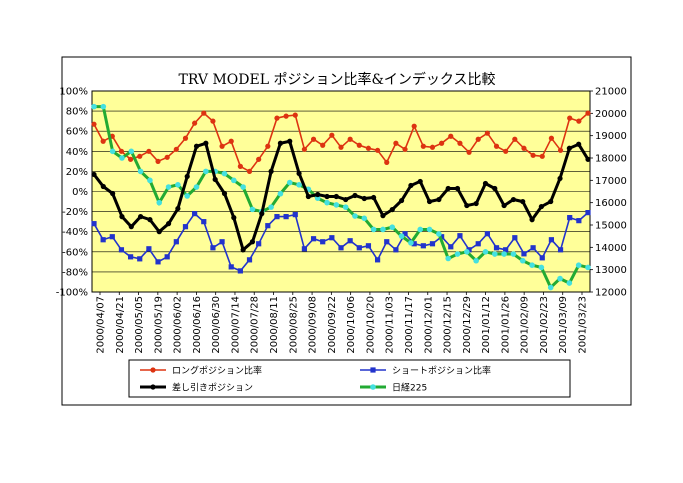  What do you see at coordinates (428, 325) in the screenshot?
I see `x-tick-label: 2000/12/01` at bounding box center [428, 325].